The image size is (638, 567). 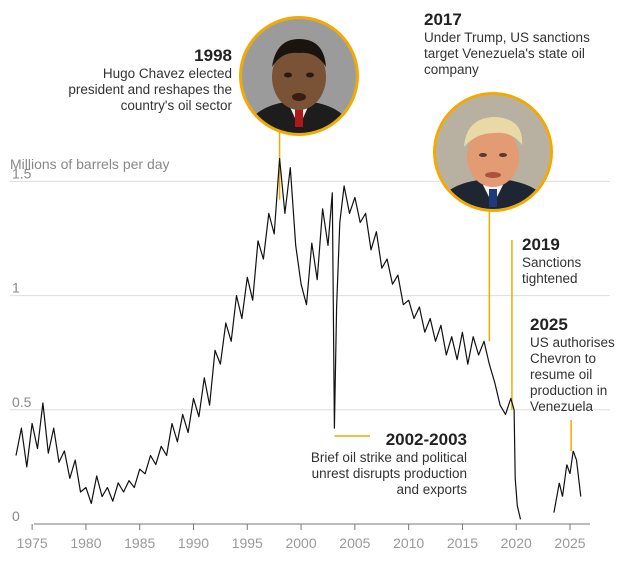 I want to click on donald-trump-portrait, so click(x=493, y=152).